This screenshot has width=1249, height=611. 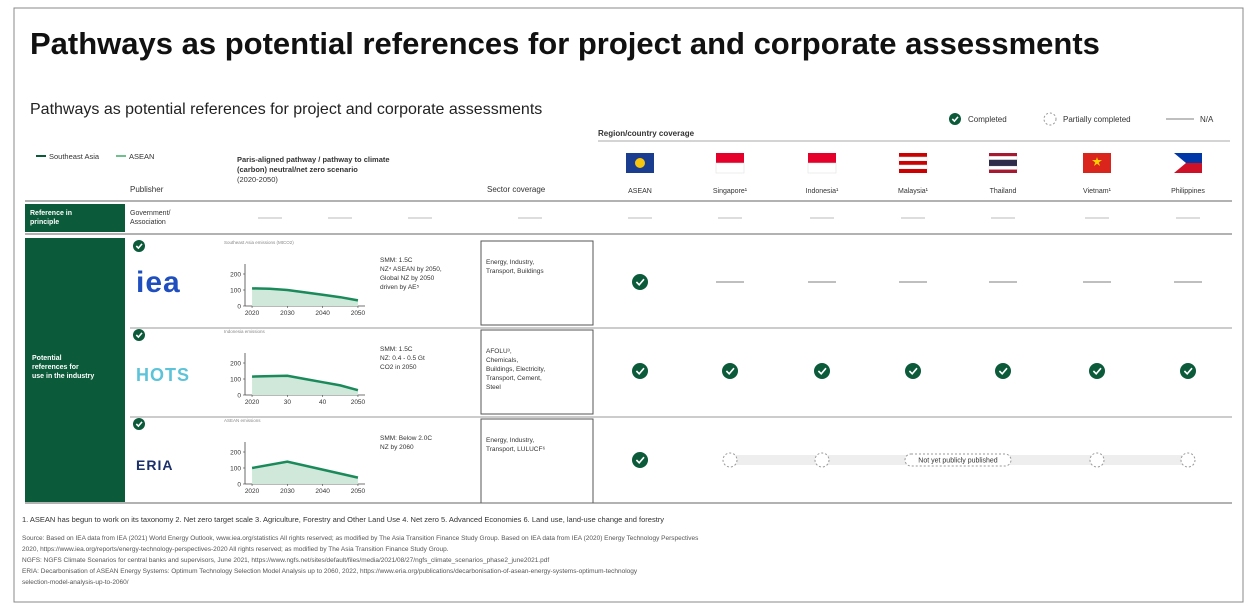 What do you see at coordinates (47, 358) in the screenshot?
I see `group-label: Potential` at bounding box center [47, 358].